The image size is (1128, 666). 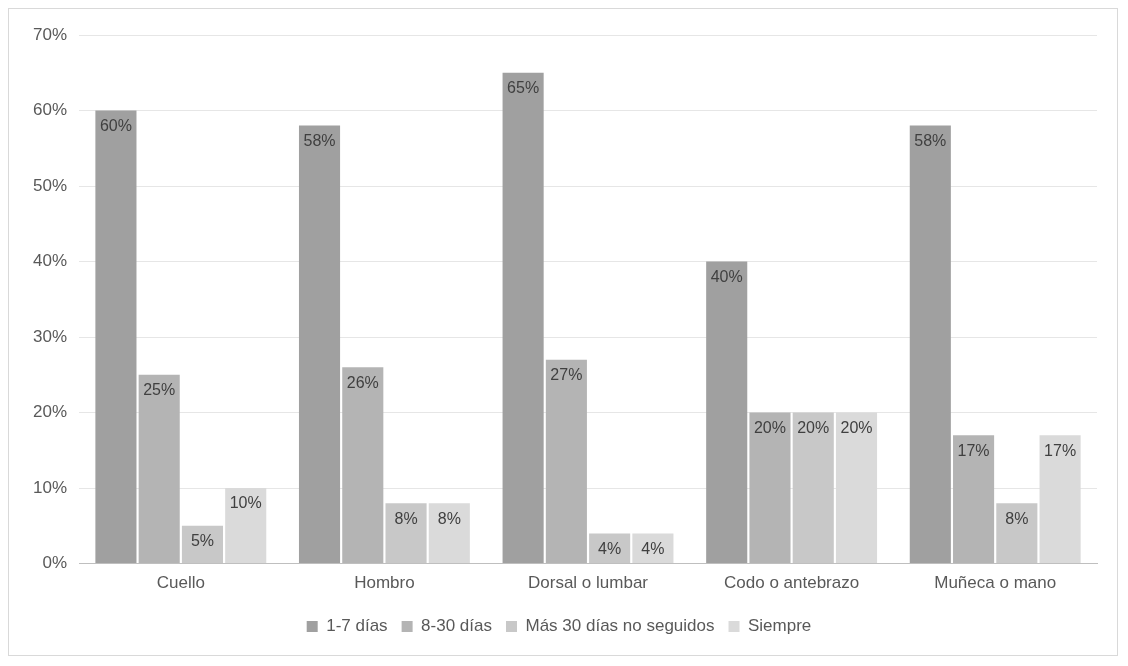 I want to click on y-tick-label: 70%, so click(x=50, y=34).